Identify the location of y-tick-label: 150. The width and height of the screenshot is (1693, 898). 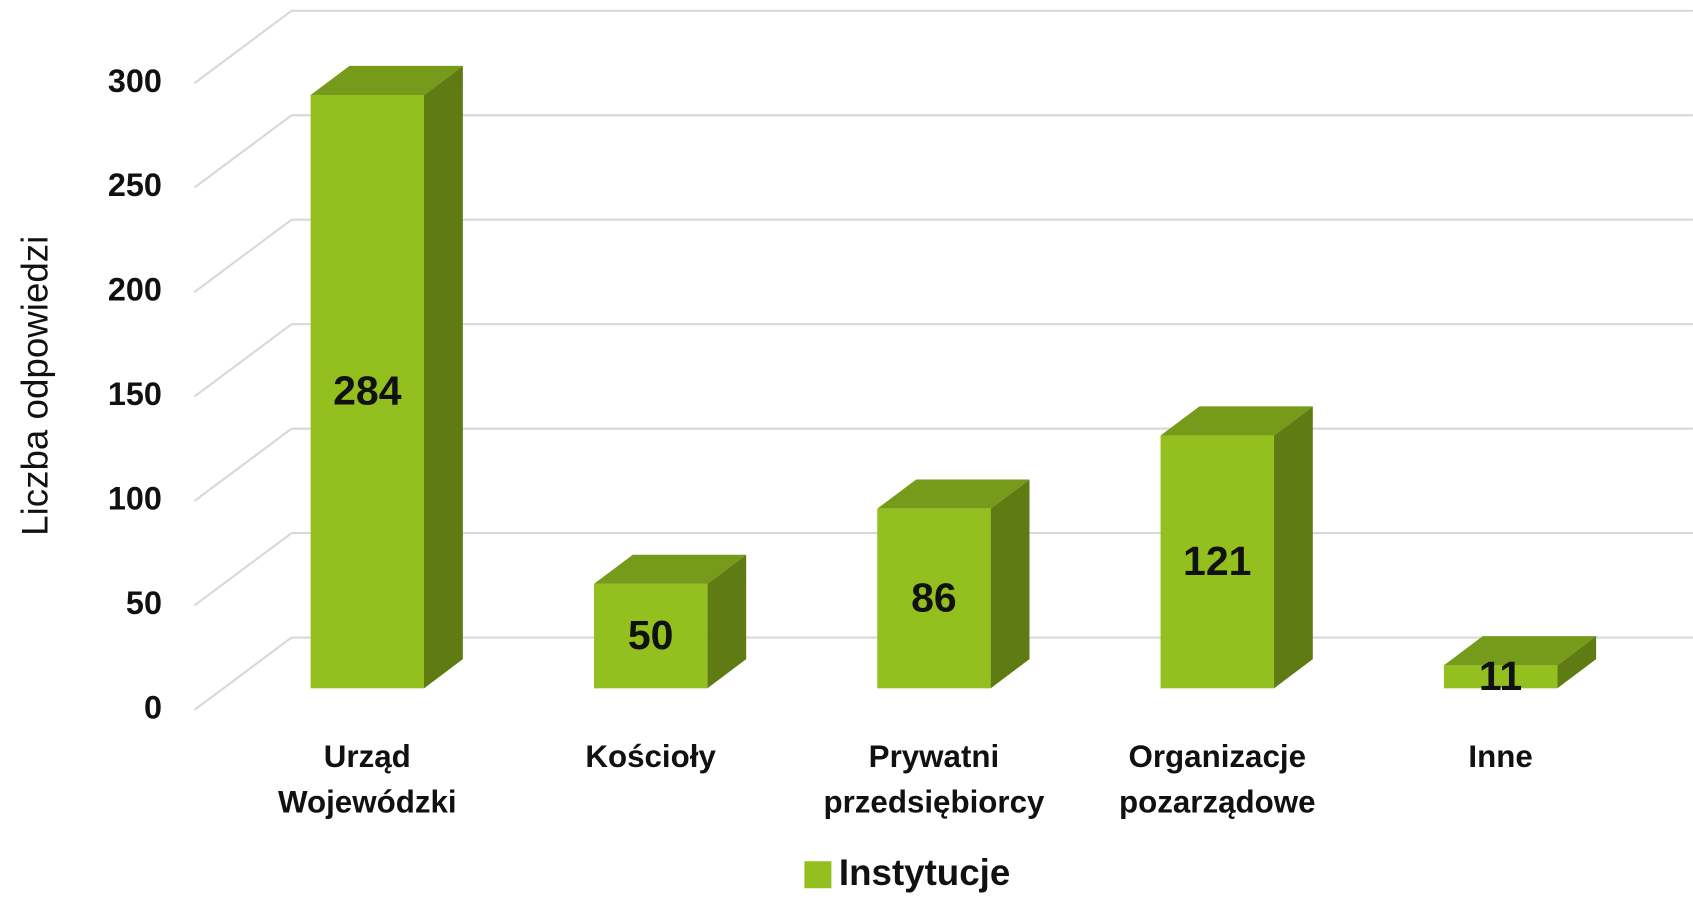
(135, 394).